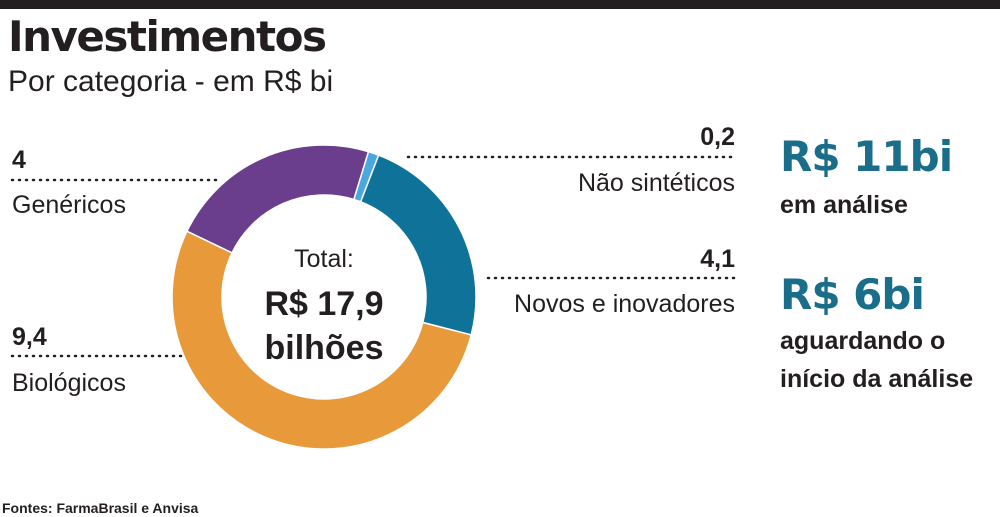 The image size is (1000, 517). I want to click on category-label-biologicos: Biológicos, so click(69, 383).